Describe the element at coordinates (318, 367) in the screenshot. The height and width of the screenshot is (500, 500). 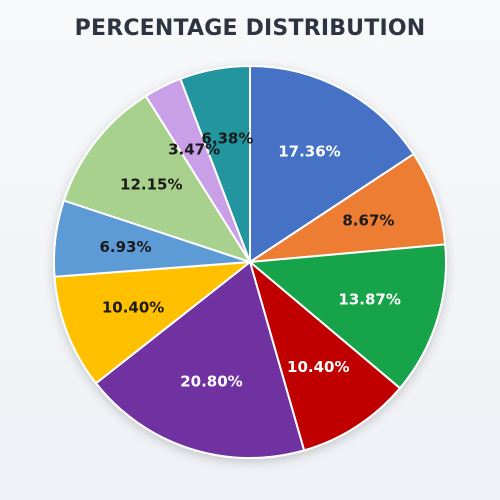
I see `pie-slice-label-4: 10.40%` at that location.